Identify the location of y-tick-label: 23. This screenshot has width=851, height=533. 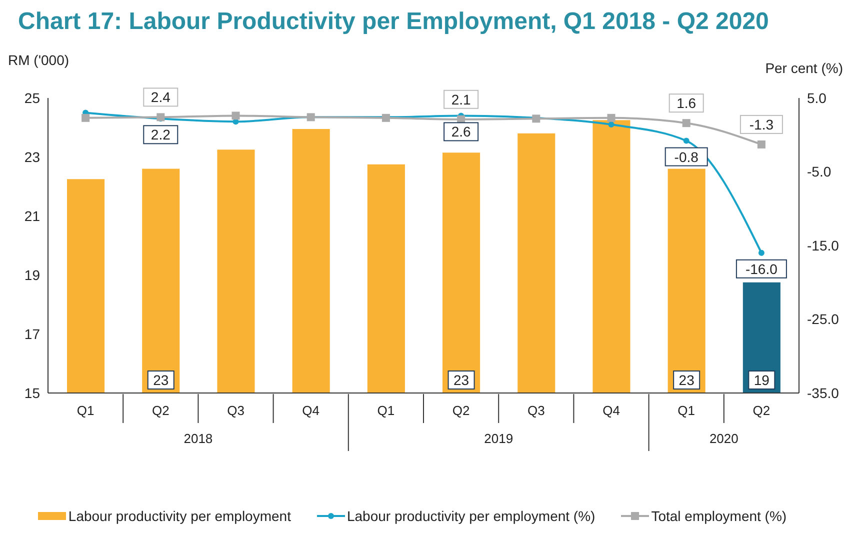
(32, 156).